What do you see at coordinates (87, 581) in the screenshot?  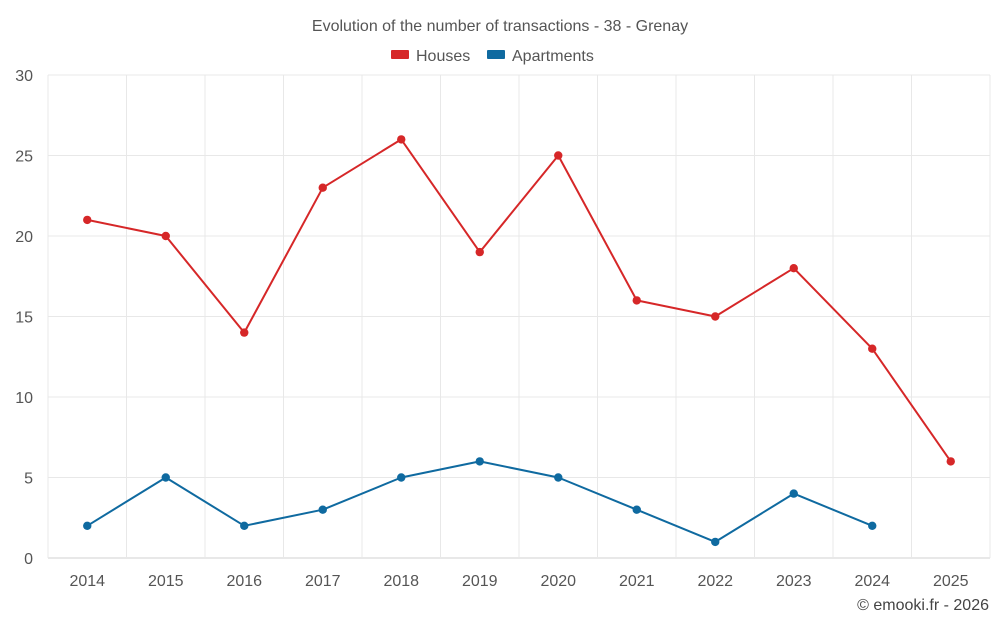 I see `x-tick-label: 2014` at bounding box center [87, 581].